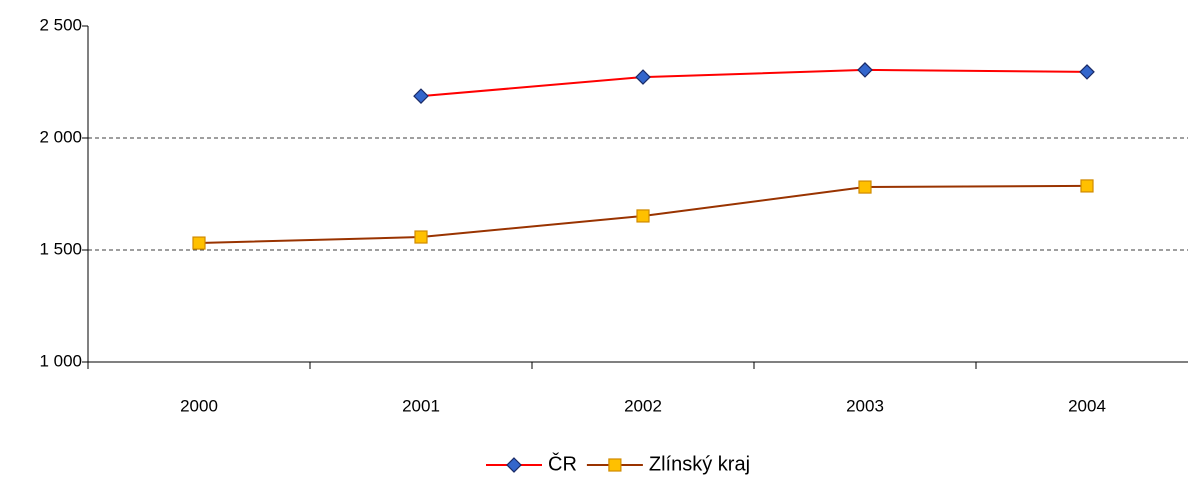  I want to click on y-tick-label: 1 000, so click(60, 360).